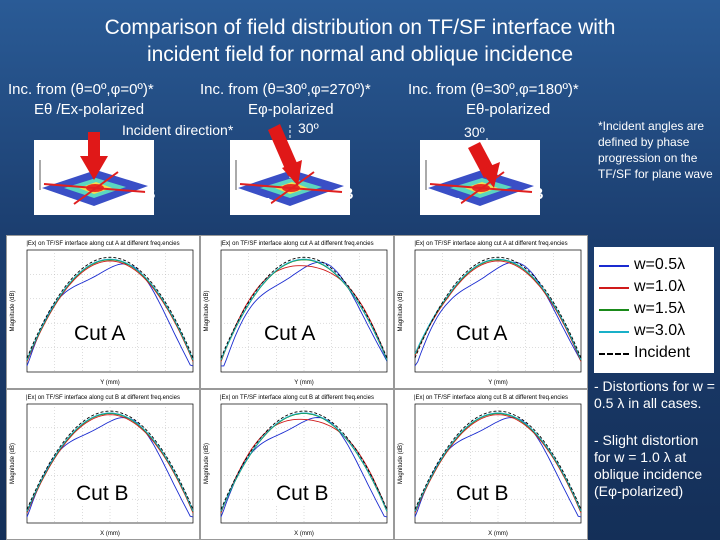 The height and width of the screenshot is (540, 720). I want to click on cut-b-label-col2: Cut B, so click(302, 494).